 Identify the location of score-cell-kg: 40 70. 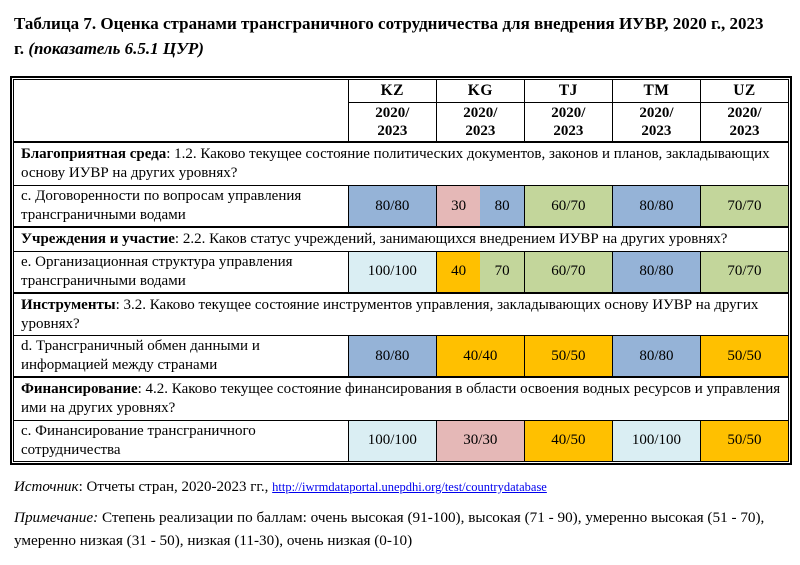
(480, 272).